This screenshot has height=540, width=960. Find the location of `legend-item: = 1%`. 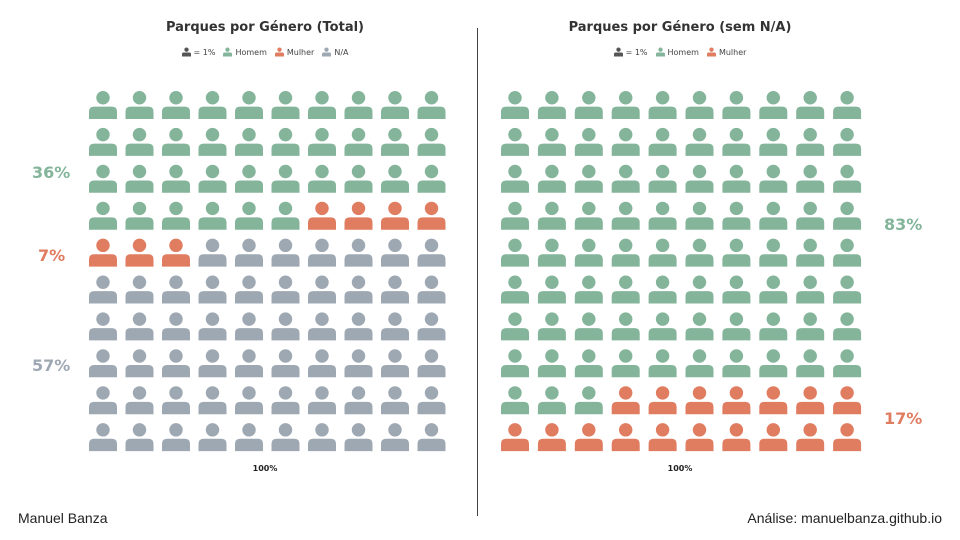

legend-item: = 1% is located at coordinates (630, 52).